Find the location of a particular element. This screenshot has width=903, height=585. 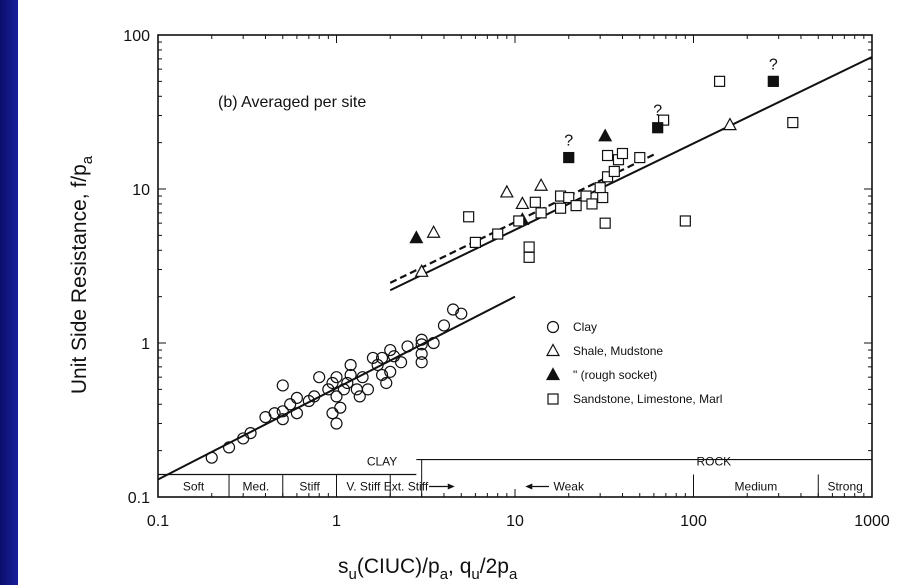

class-box-label: V. Stiff is located at coordinates (363, 486).